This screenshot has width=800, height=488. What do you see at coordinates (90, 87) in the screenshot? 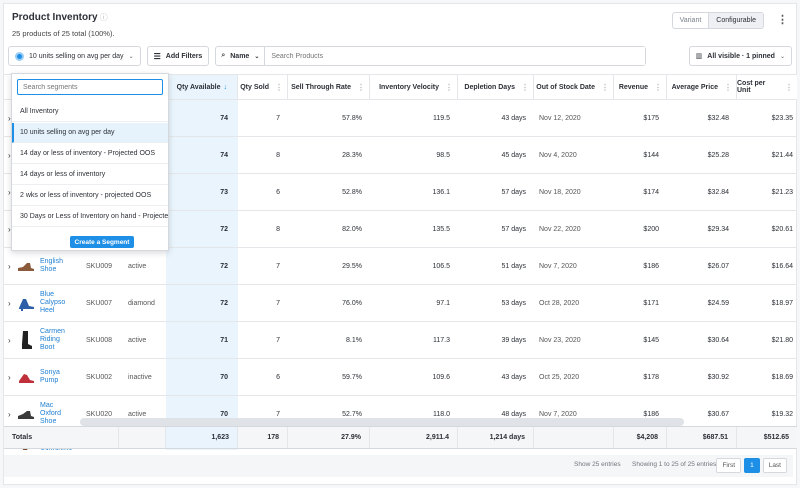
I see `segment-search-input` at bounding box center [90, 87].